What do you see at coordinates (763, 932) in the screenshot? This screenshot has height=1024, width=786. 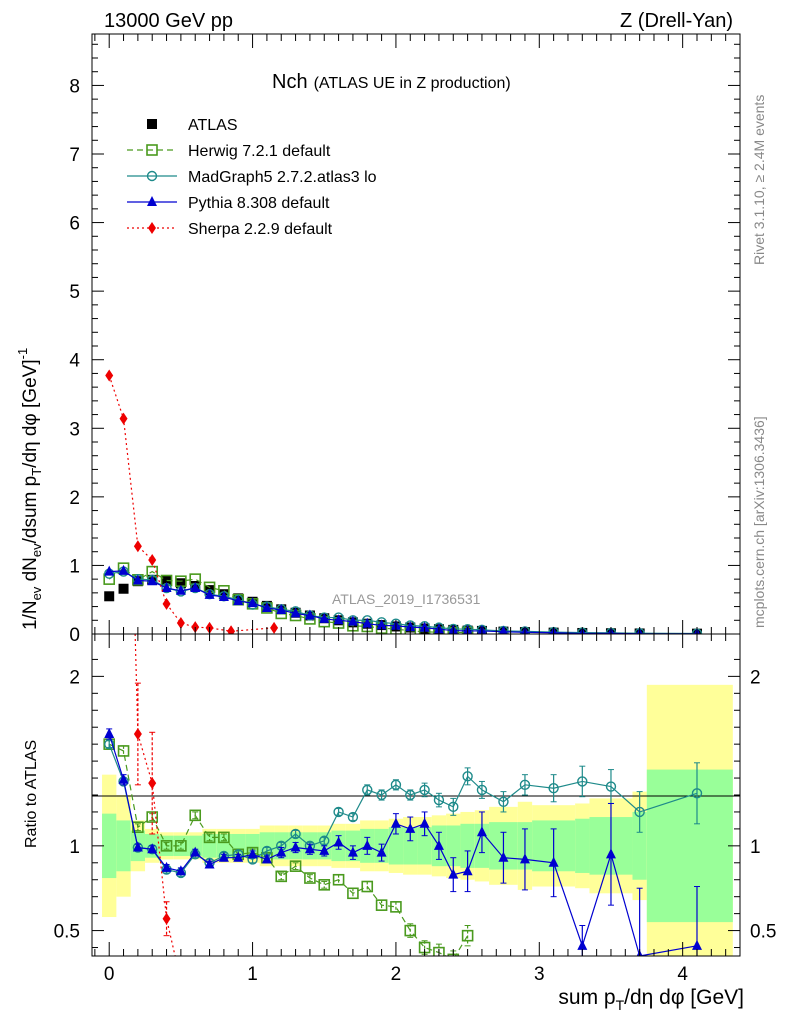 I see `ratio-y-tick-label-right: 0.5` at bounding box center [763, 932].